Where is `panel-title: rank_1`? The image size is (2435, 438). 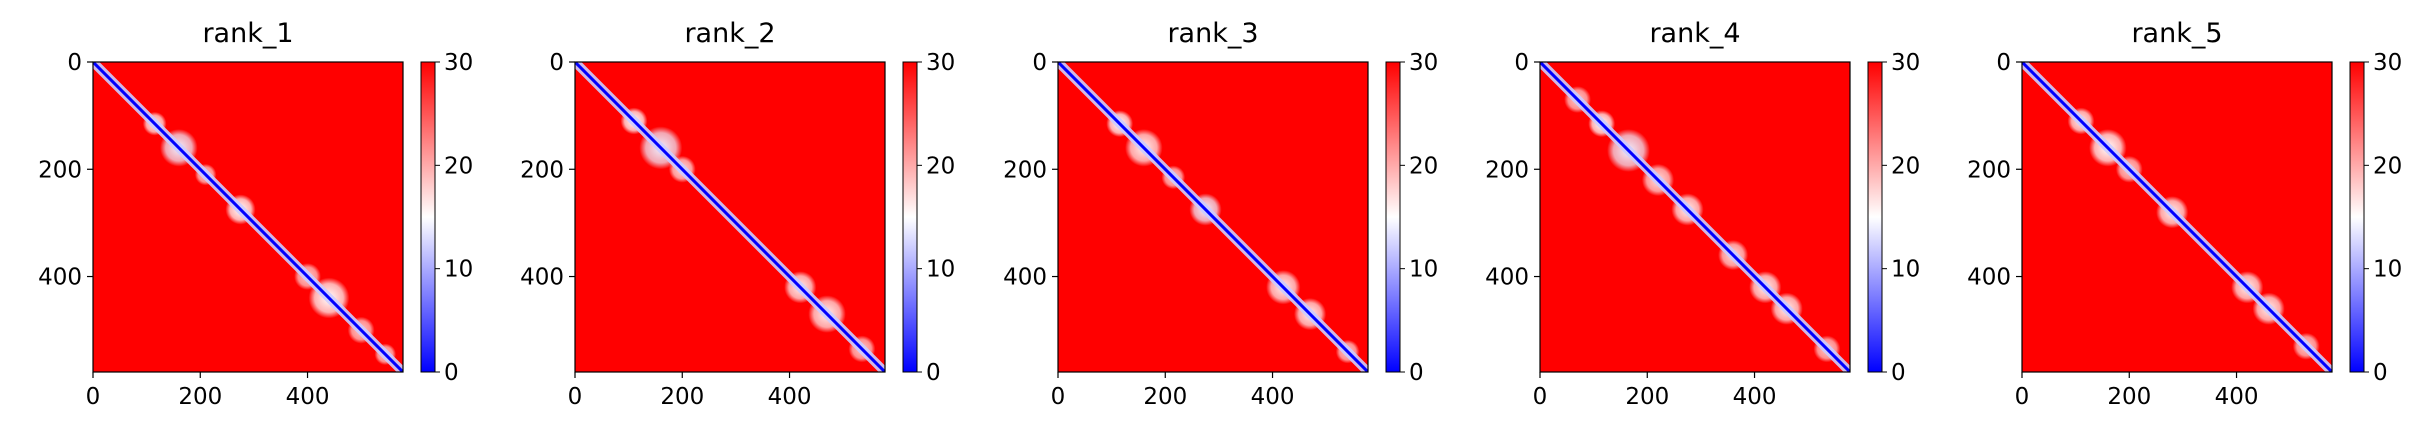 panel-title: rank_1 is located at coordinates (247, 33).